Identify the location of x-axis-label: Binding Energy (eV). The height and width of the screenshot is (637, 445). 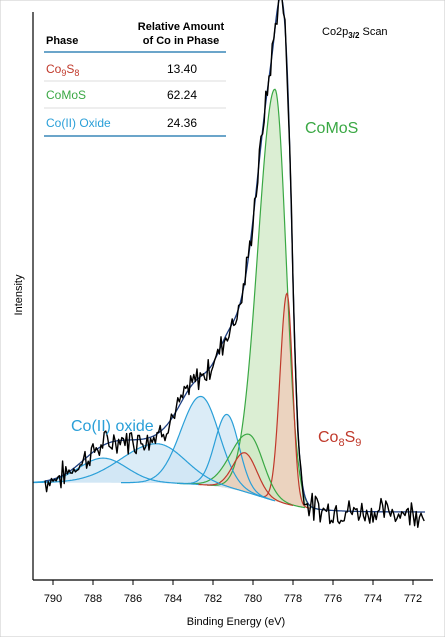
(236, 622).